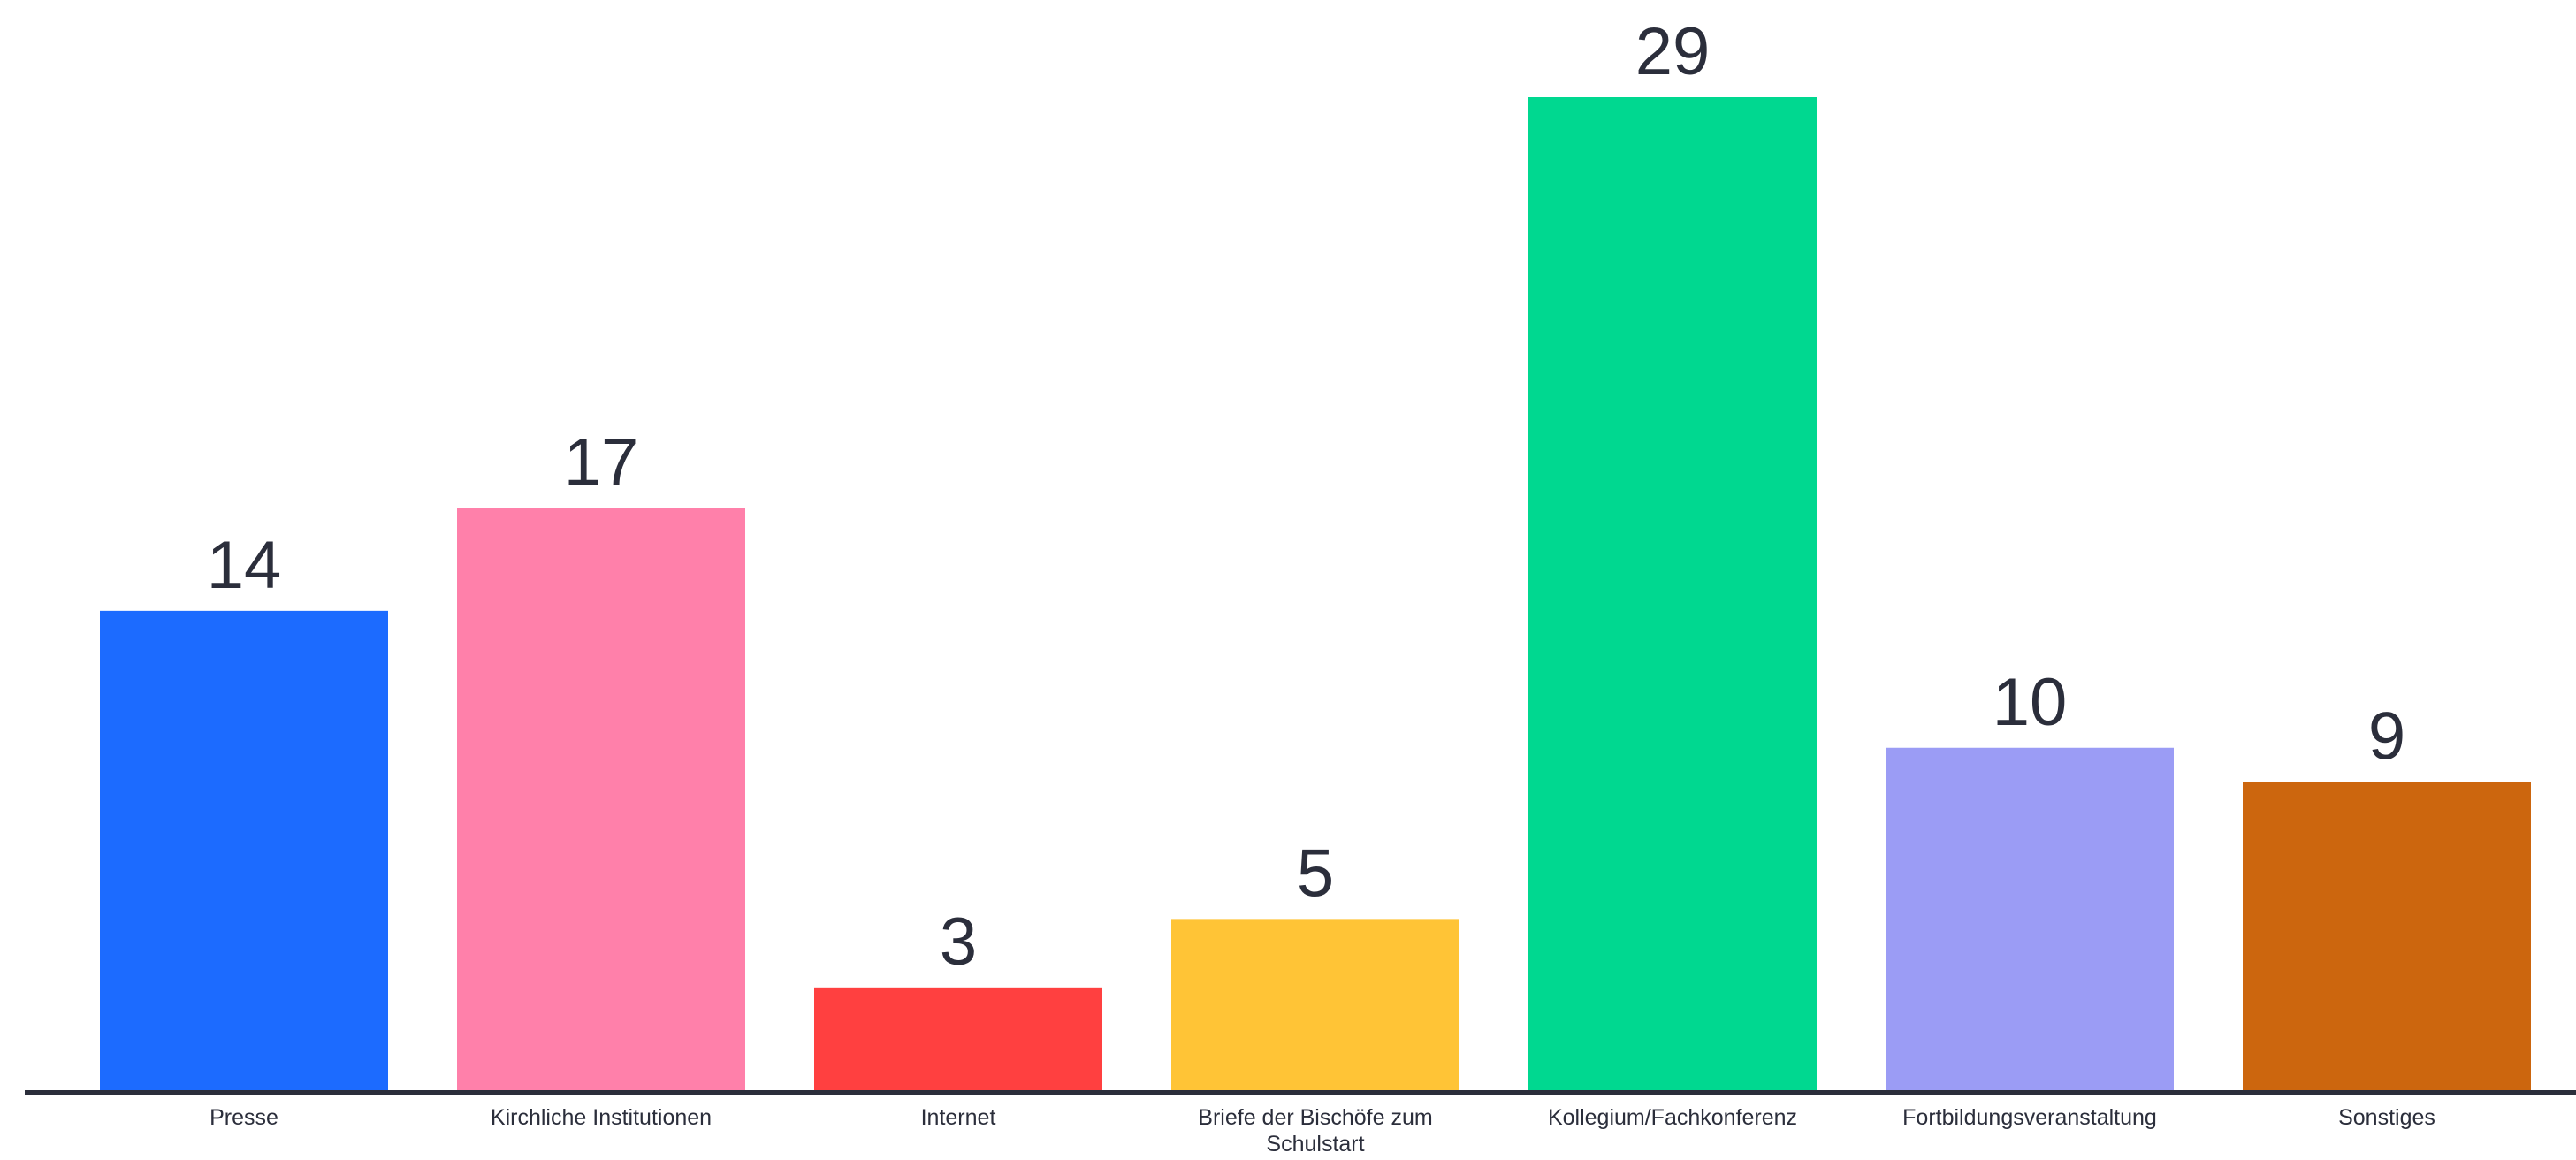 The height and width of the screenshot is (1160, 2576). I want to click on x-tick-label: Schulstart, so click(1315, 1144).